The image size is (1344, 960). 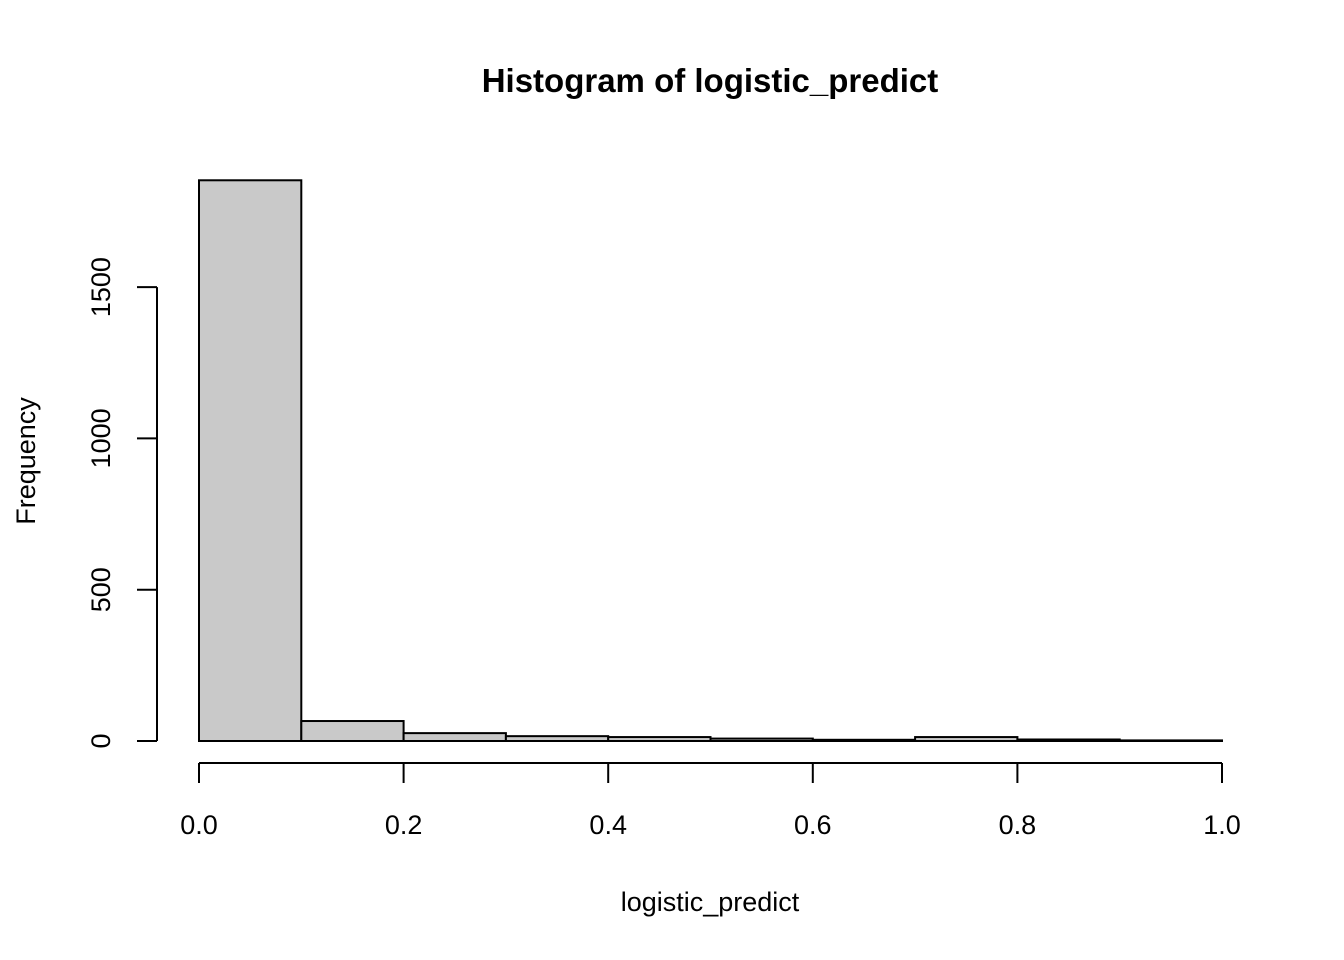 I want to click on chart-title: Histogram of logistic_predict, so click(x=710, y=80).